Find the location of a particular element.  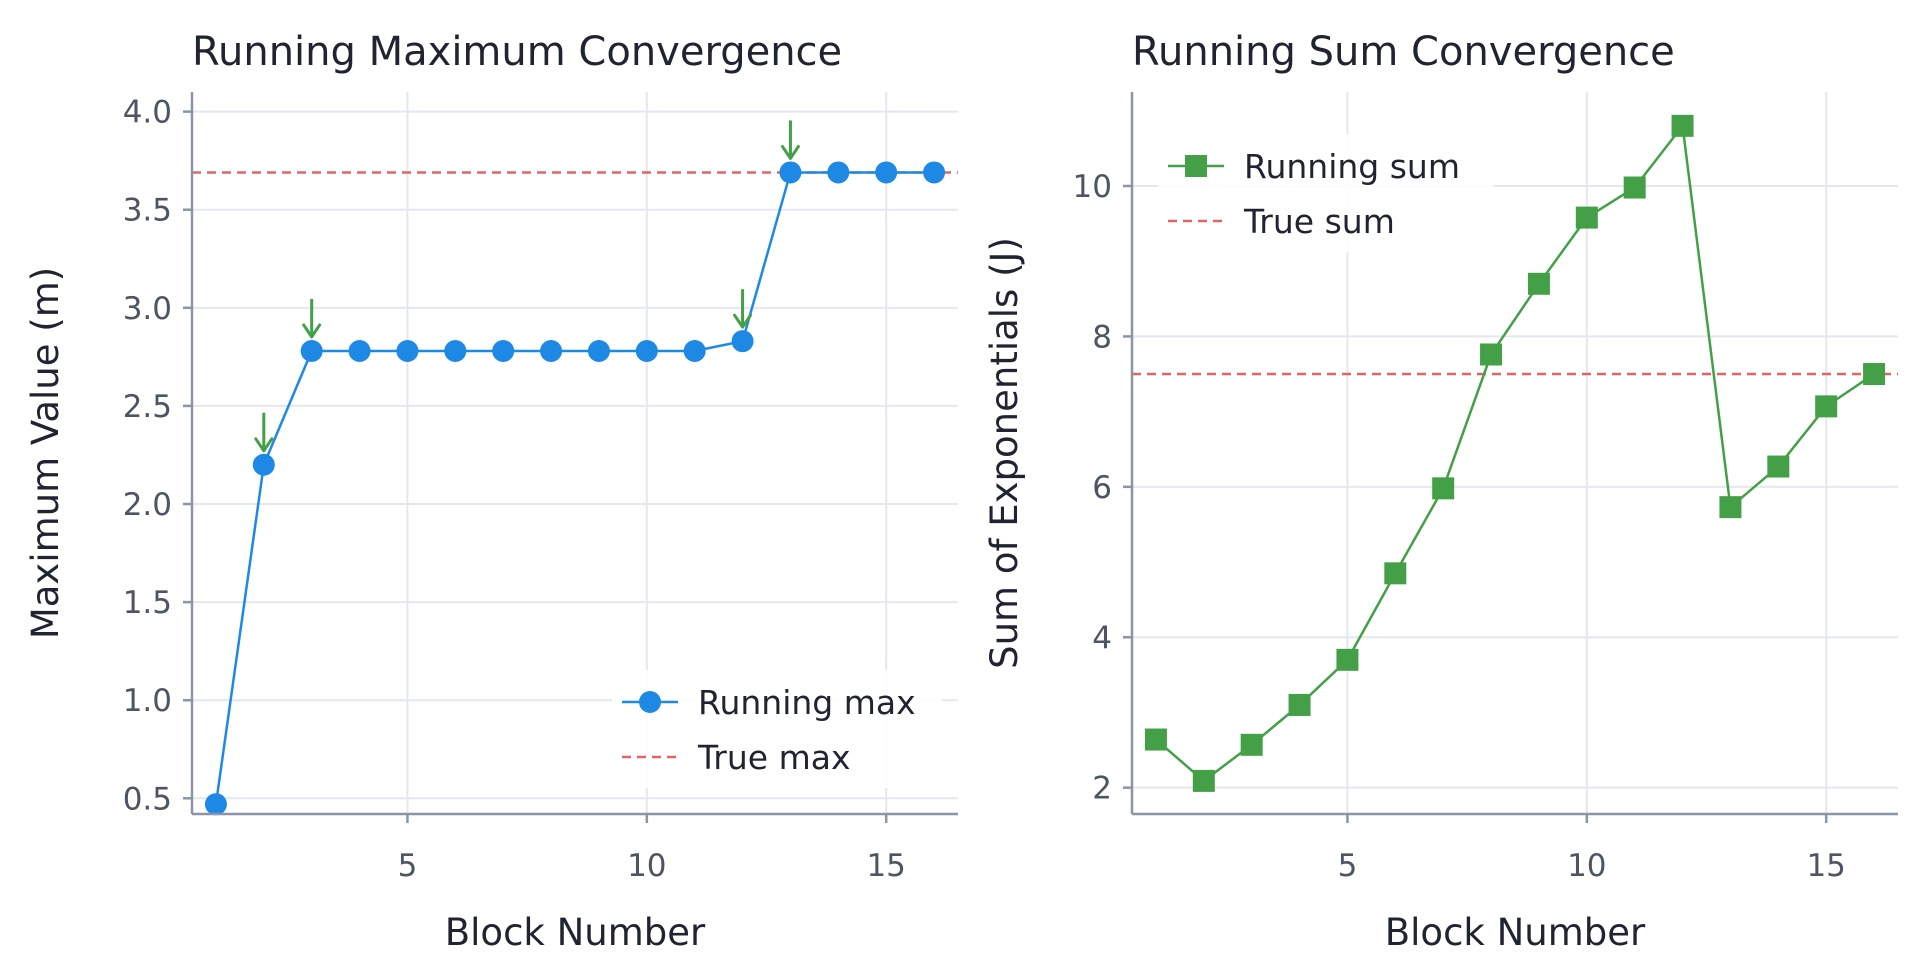

legend-marker-running-max is located at coordinates (650, 702).